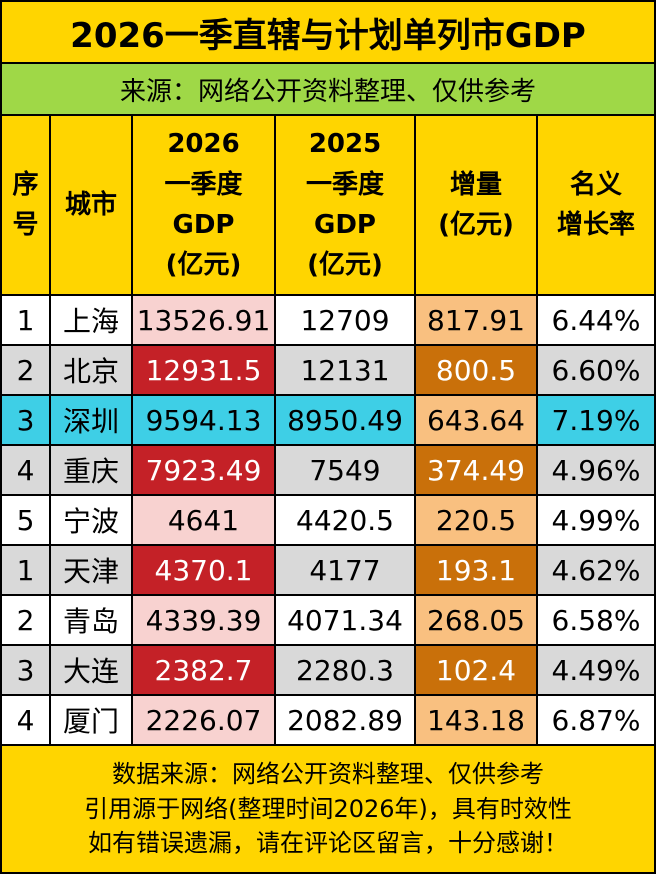 This screenshot has height=874, width=656. What do you see at coordinates (91, 420) in the screenshot?
I see `cell-city: 深圳` at bounding box center [91, 420].